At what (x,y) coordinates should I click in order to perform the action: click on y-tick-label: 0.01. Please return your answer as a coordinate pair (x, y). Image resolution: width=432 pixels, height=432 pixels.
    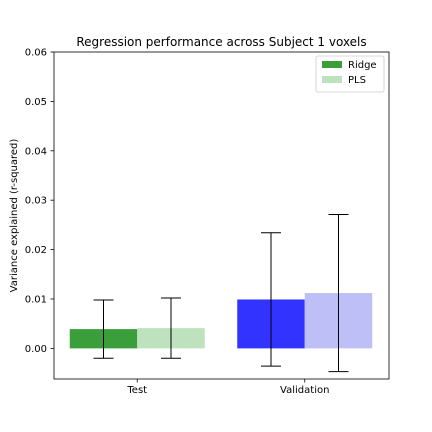
    Looking at the image, I should click on (36, 299).